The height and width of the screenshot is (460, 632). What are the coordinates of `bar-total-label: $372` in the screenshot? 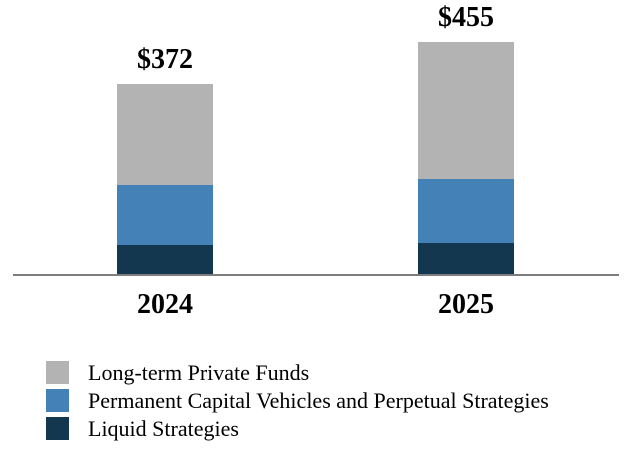 It's located at (165, 60).